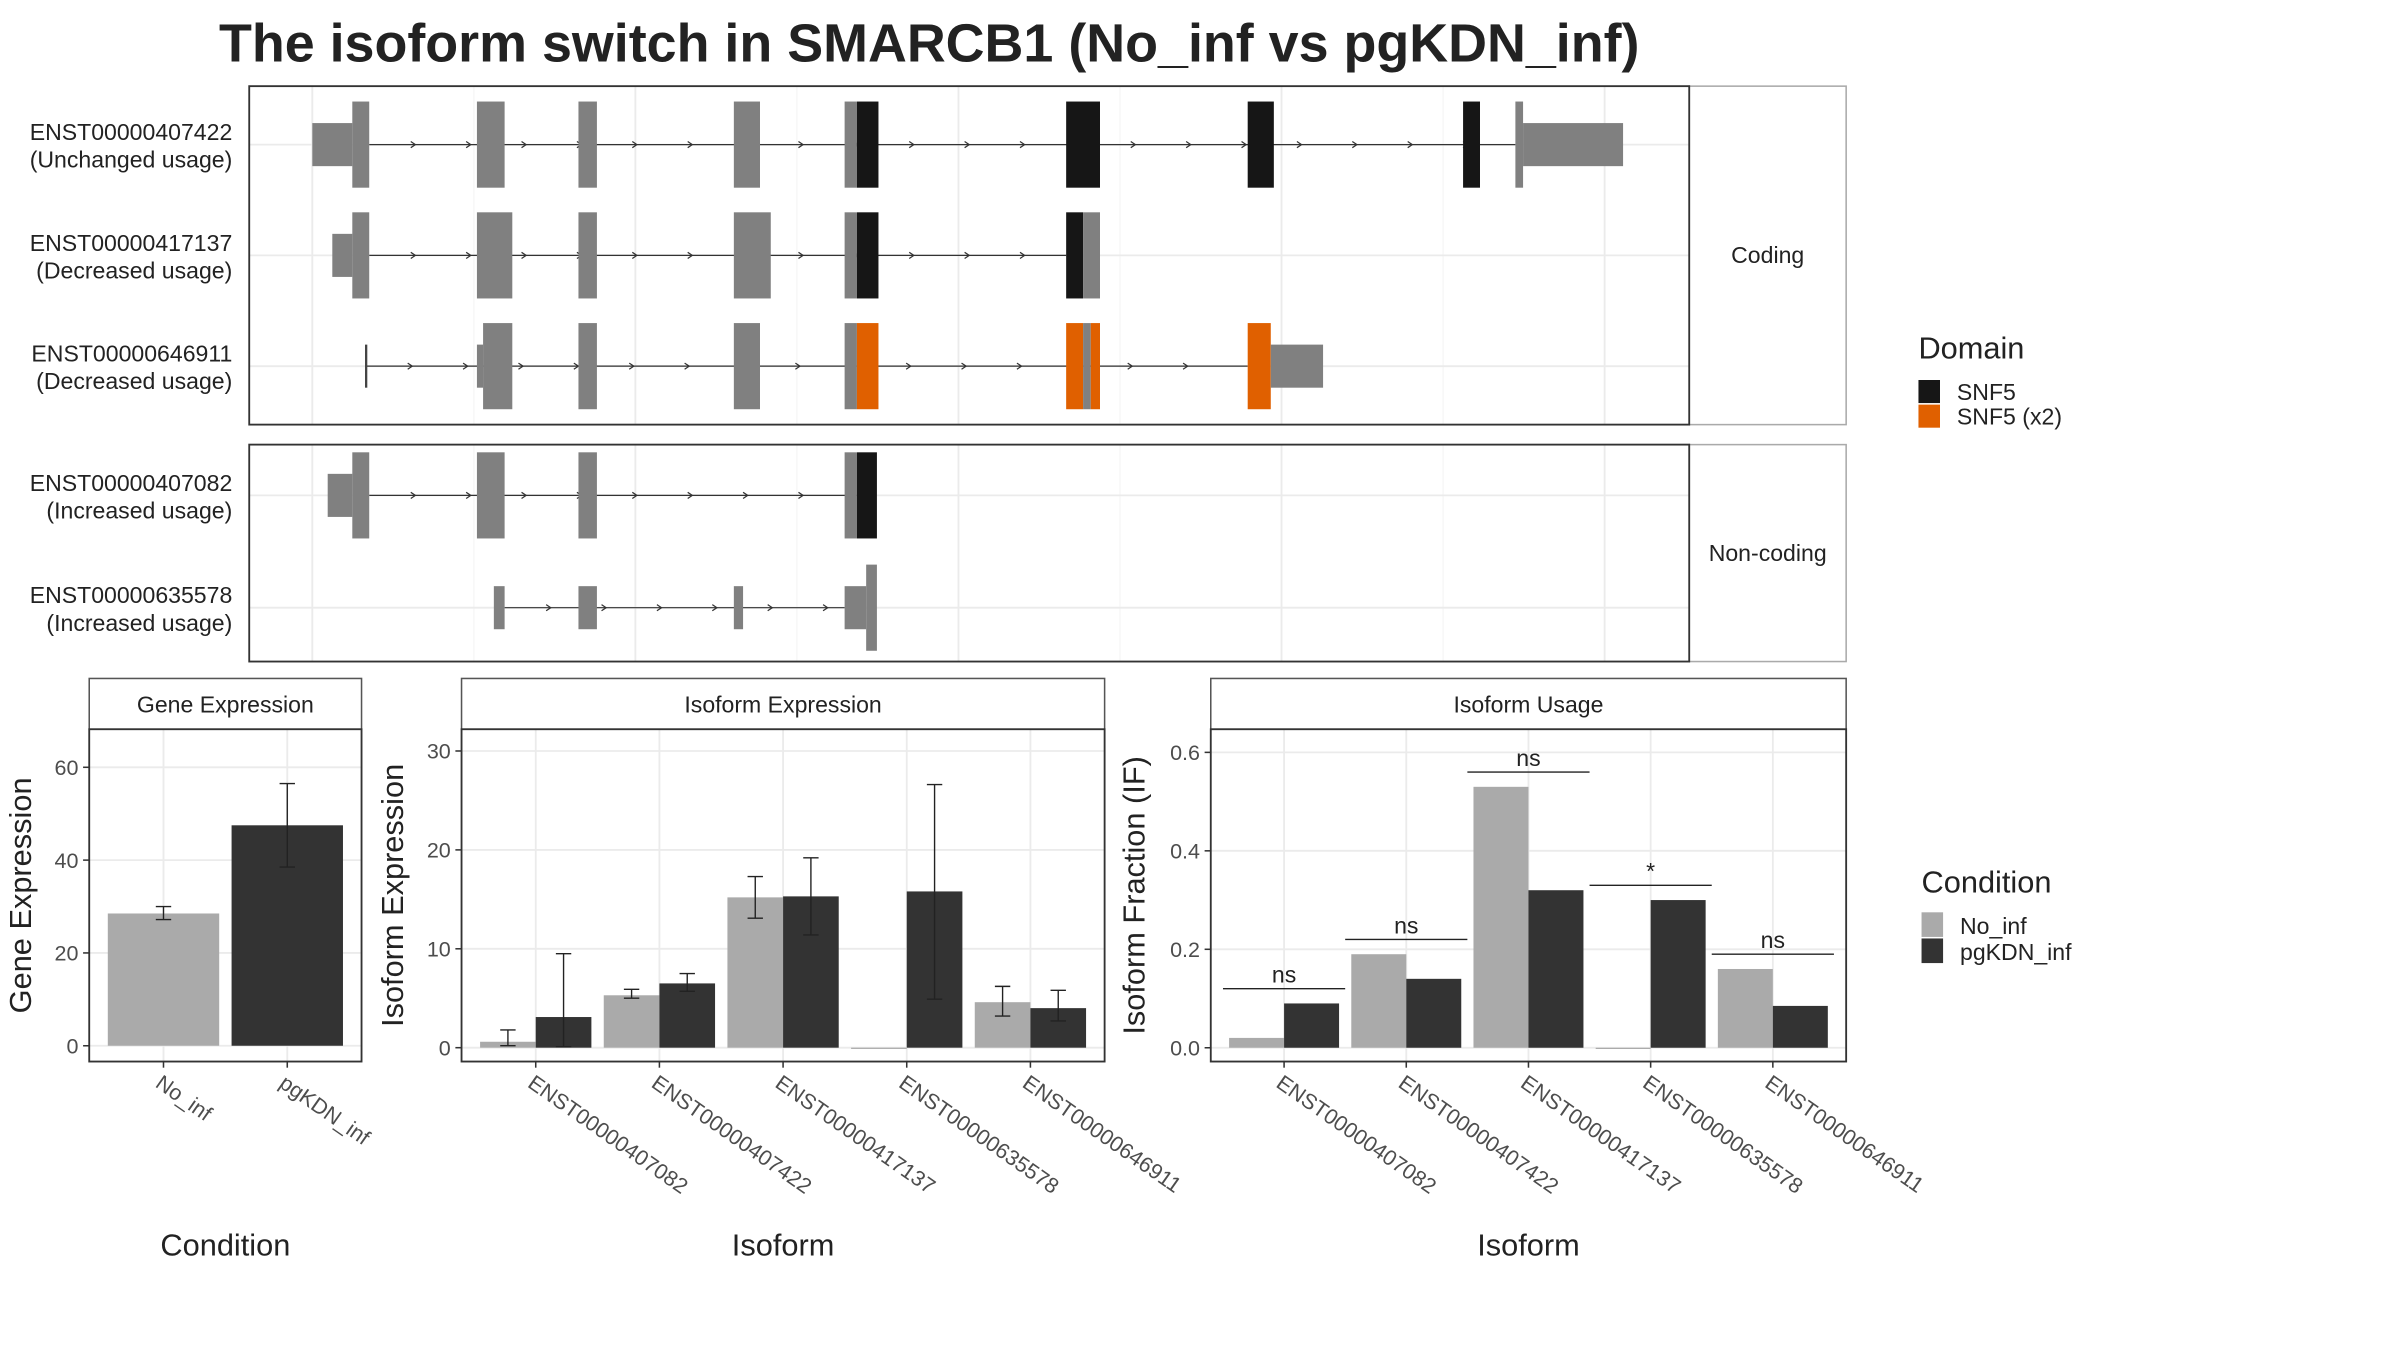 Image resolution: width=2400 pixels, height=1350 pixels. I want to click on strip, so click(1528, 704).